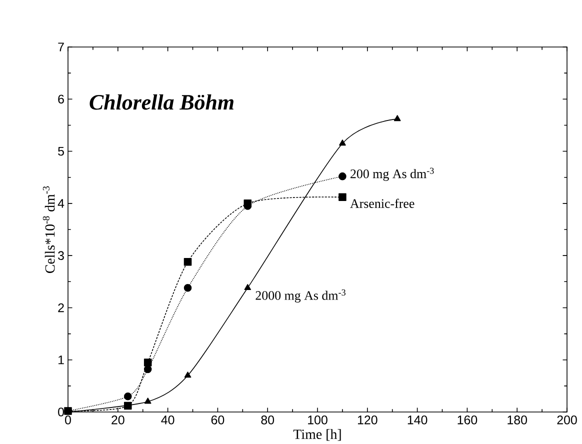 The height and width of the screenshot is (444, 582). I want to click on x-tick-label: 60, so click(217, 420).